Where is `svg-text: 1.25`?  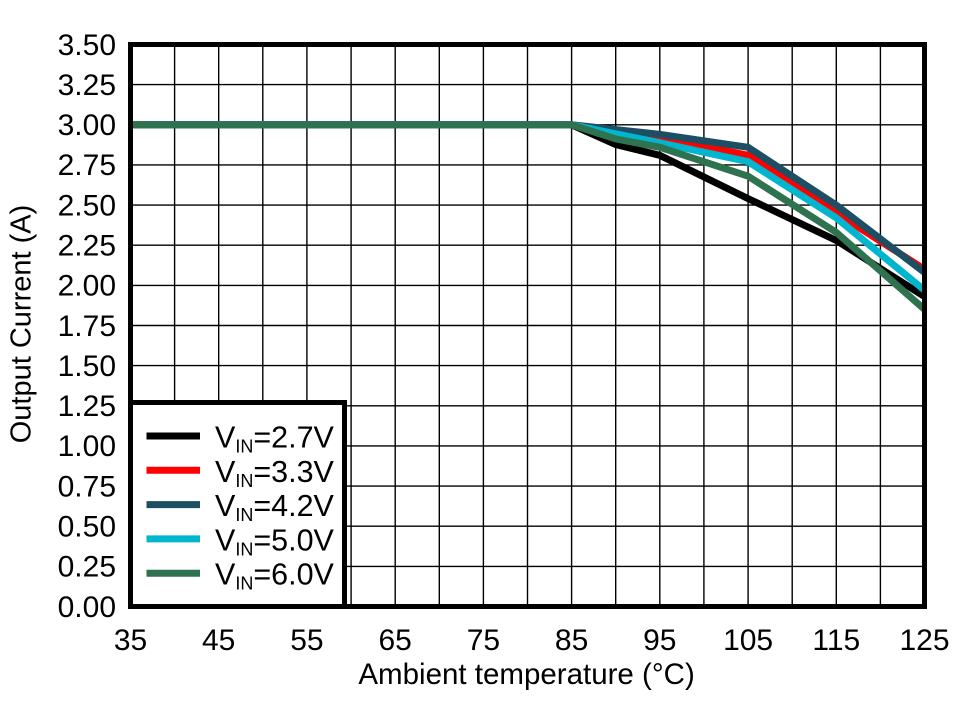 svg-text: 1.25 is located at coordinates (87, 406).